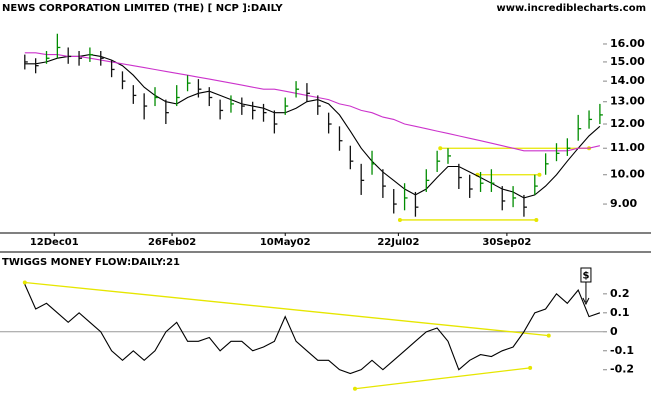 The width and height of the screenshot is (651, 406). Describe the element at coordinates (627, 61) in the screenshot. I see `y-tick-label: 15.00` at that location.